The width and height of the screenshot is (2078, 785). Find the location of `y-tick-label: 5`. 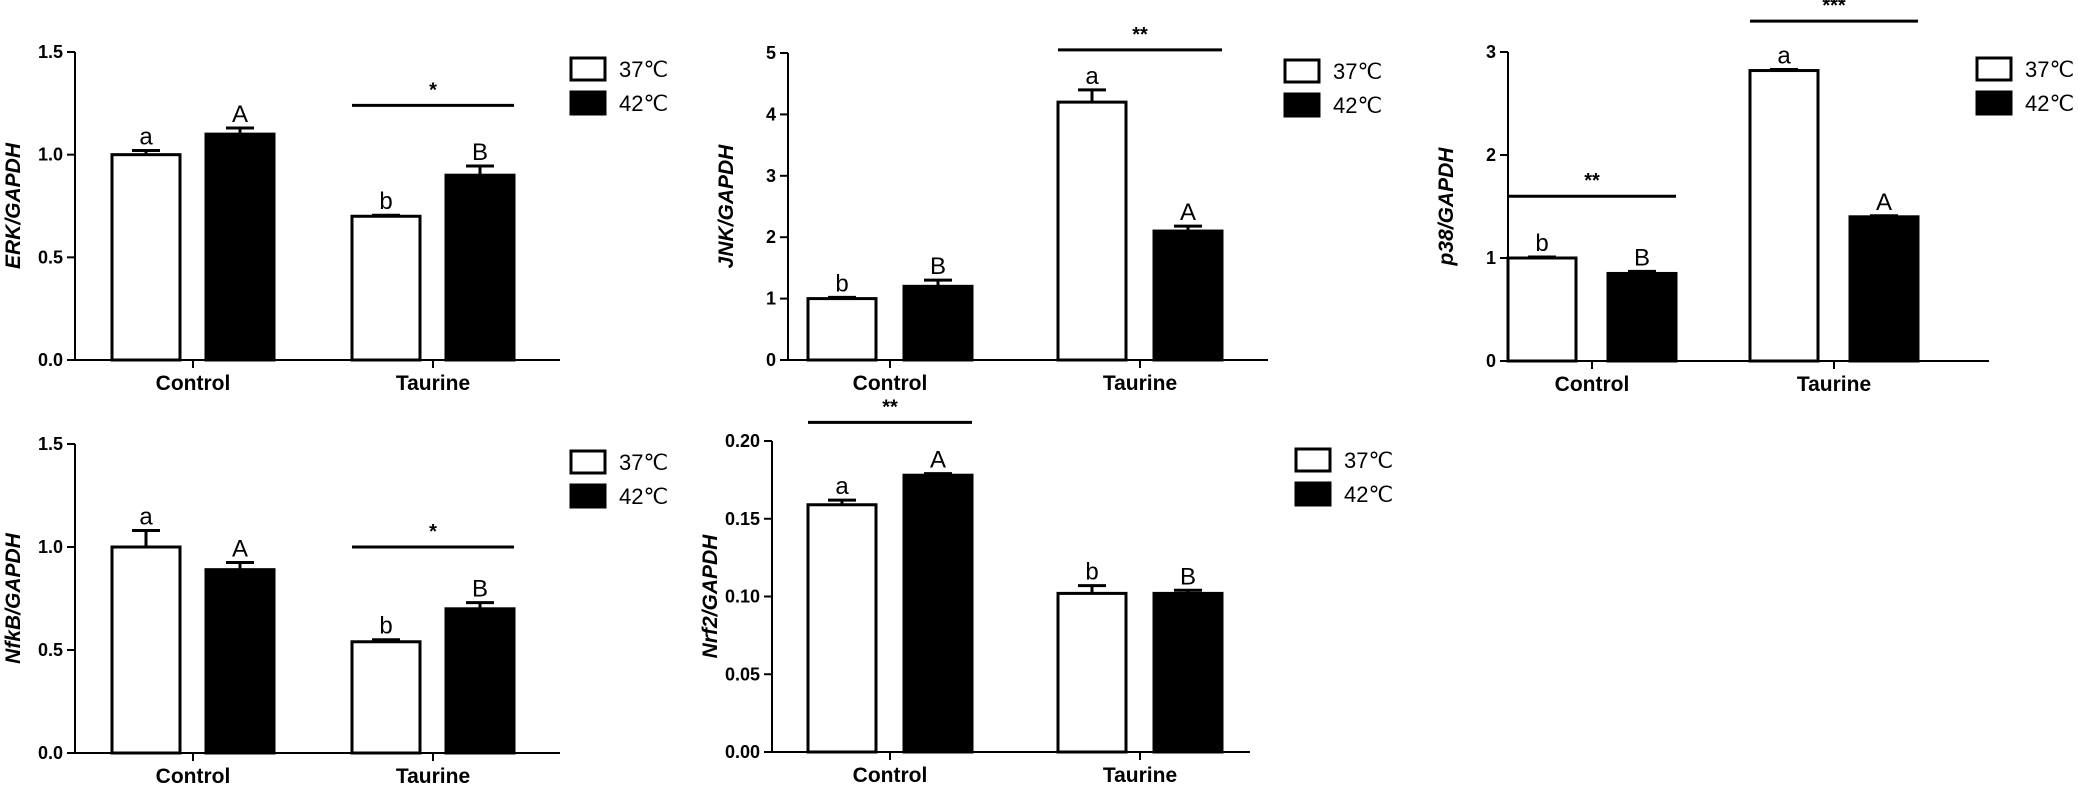

y-tick-label: 5 is located at coordinates (771, 53).